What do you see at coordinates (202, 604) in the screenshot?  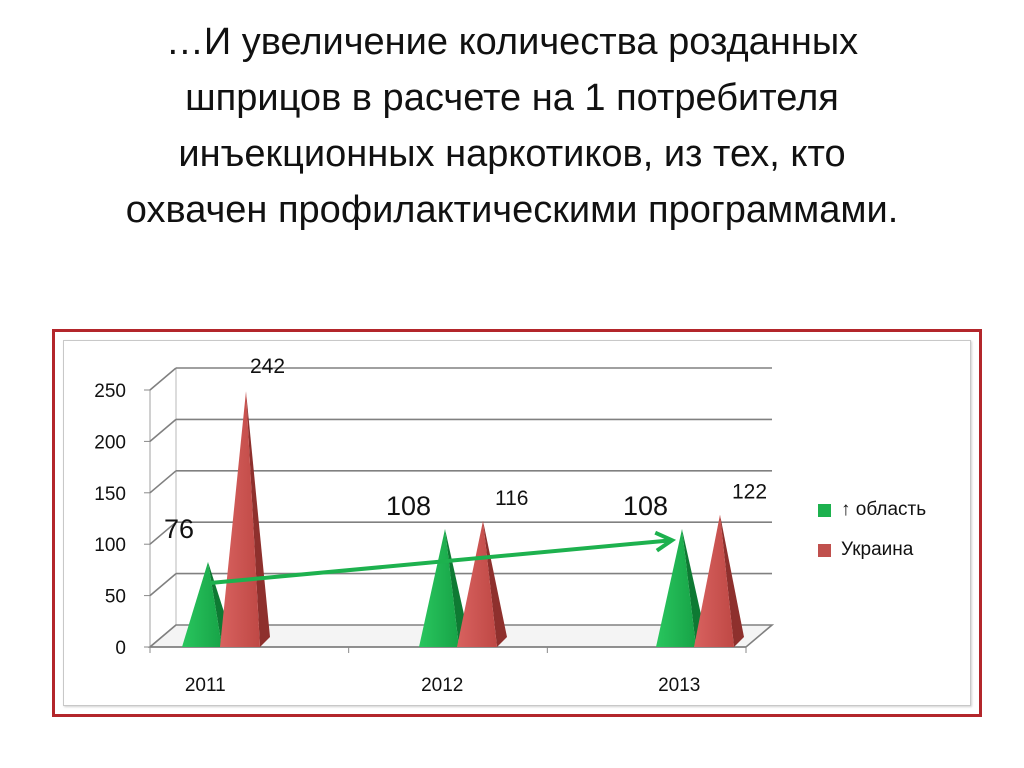 I see `cone-↑ область-2011` at bounding box center [202, 604].